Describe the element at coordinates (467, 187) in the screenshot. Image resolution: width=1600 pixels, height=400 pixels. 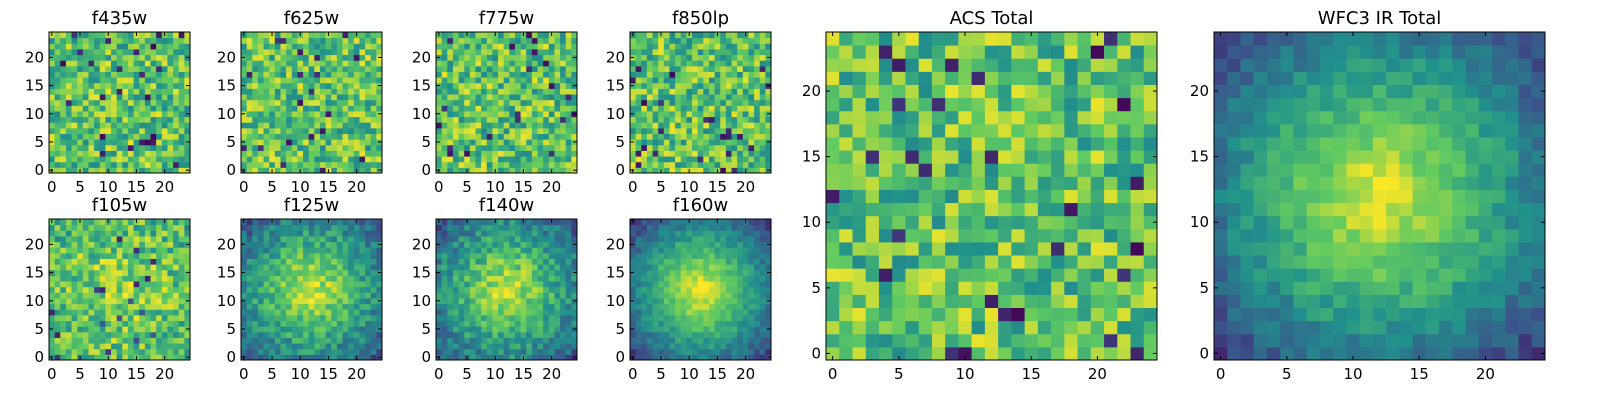
I see `x-tick-label: 5` at that location.